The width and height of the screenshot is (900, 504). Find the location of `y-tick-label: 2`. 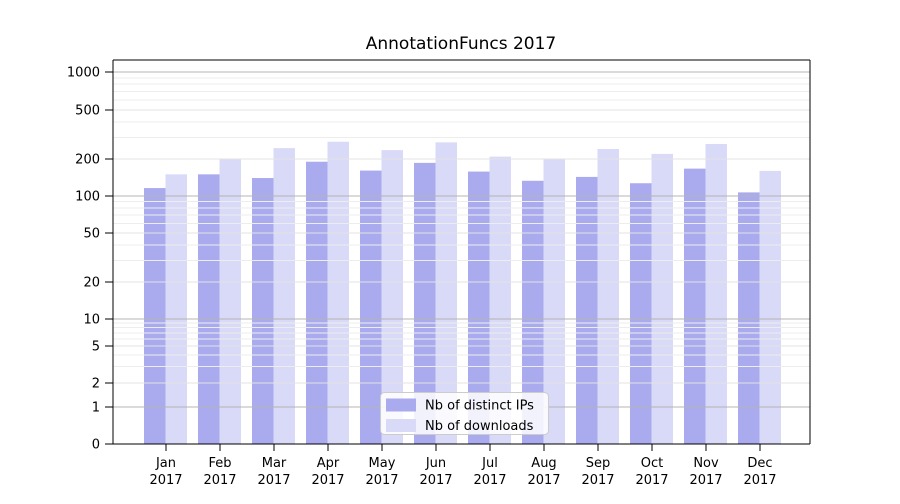

y-tick-label: 2 is located at coordinates (96, 384).